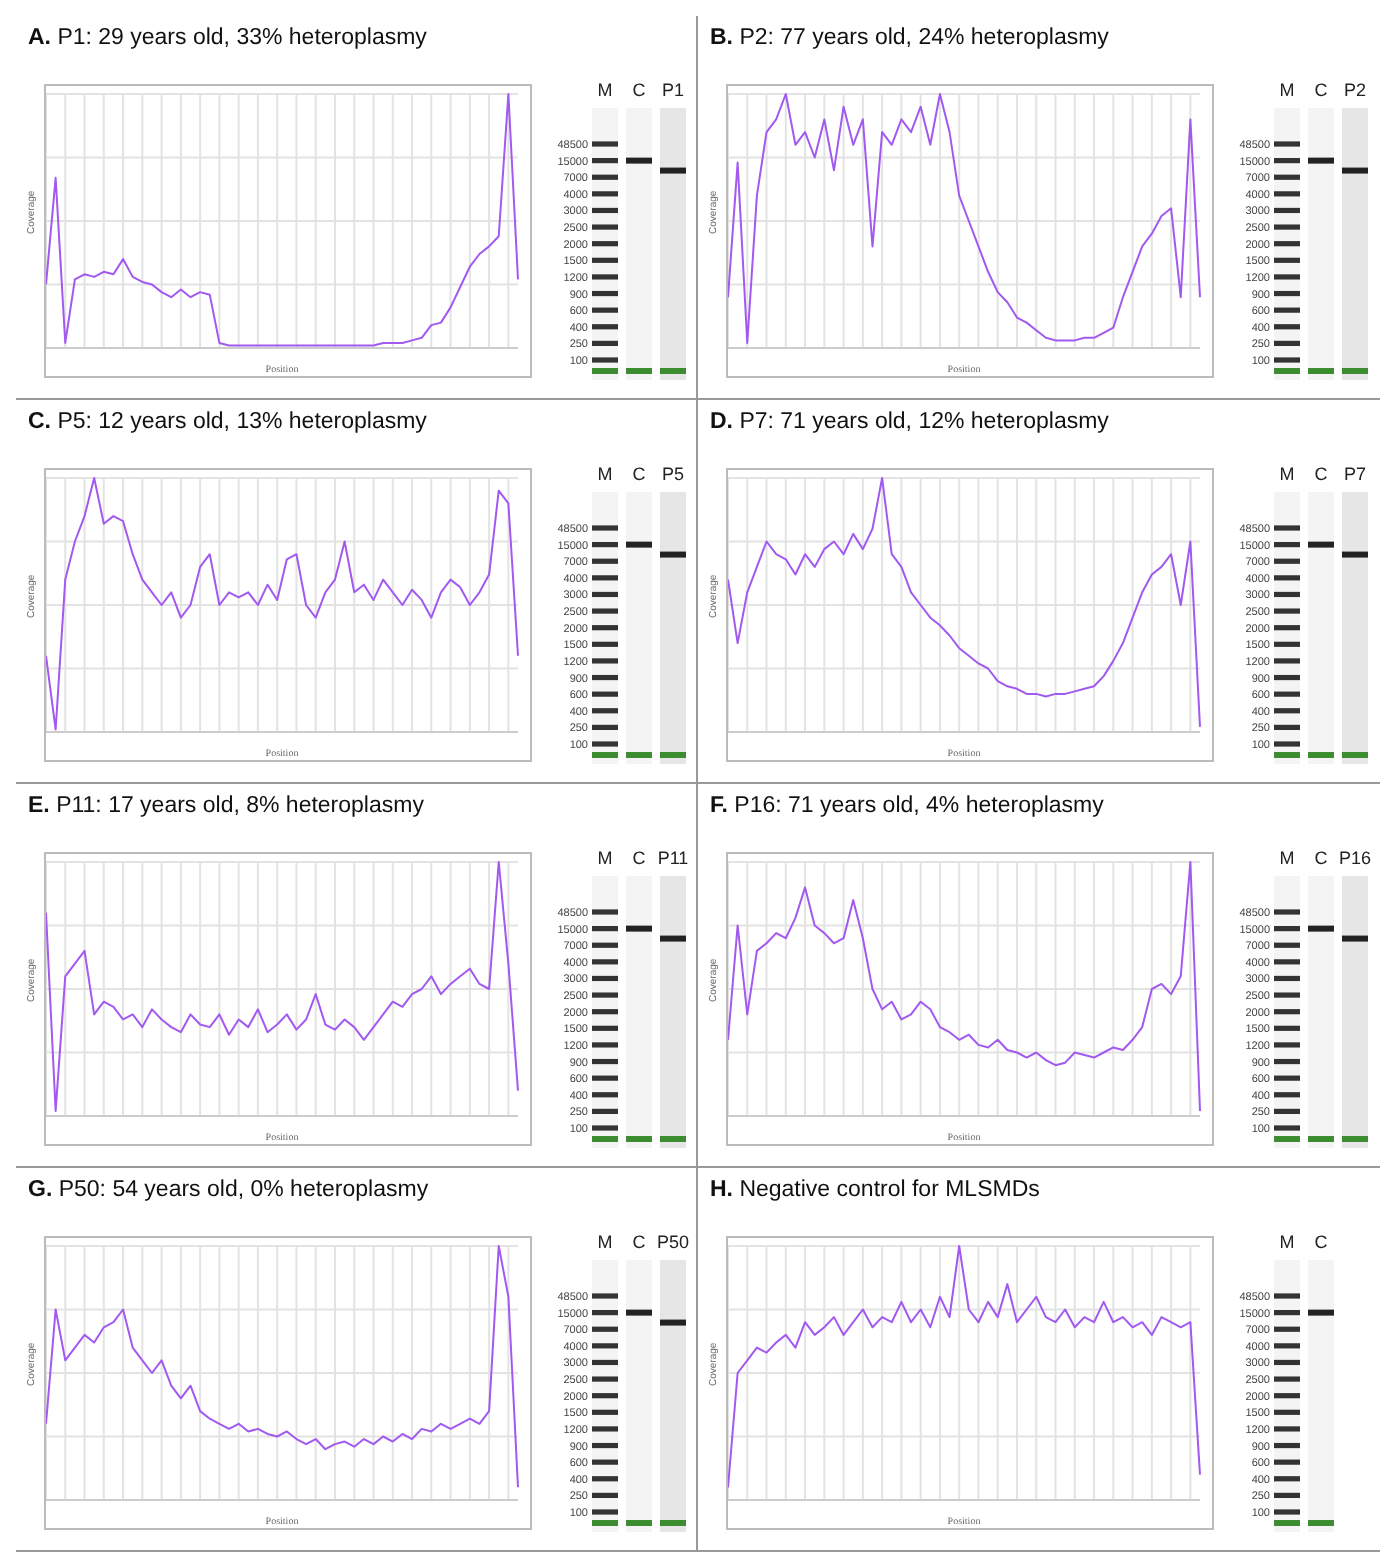 The height and width of the screenshot is (1562, 1398). I want to click on text: P7, so click(1355, 474).